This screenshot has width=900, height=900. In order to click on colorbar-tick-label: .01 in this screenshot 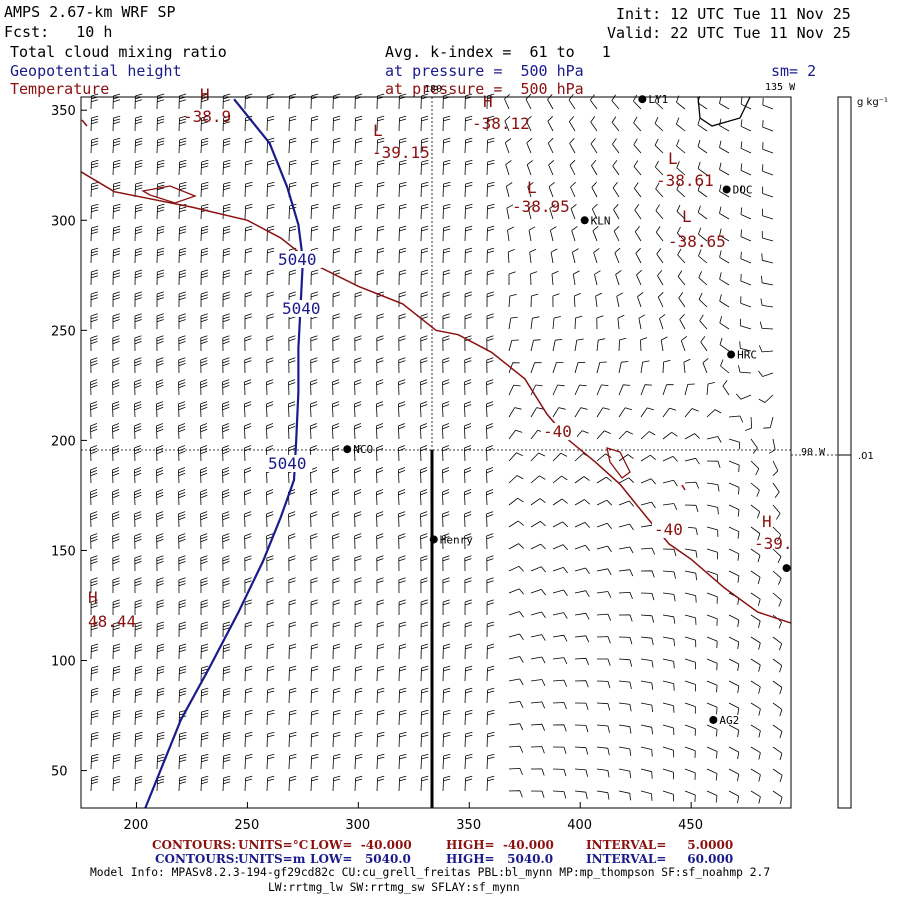, I will do `click(866, 456)`.